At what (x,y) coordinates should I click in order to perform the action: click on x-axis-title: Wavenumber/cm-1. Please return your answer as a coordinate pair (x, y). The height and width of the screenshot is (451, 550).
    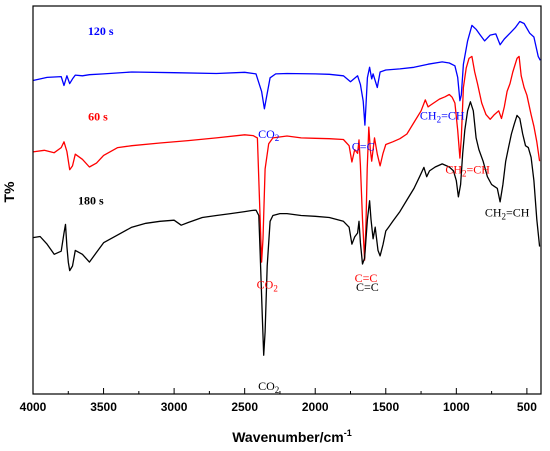
    Looking at the image, I should click on (292, 436).